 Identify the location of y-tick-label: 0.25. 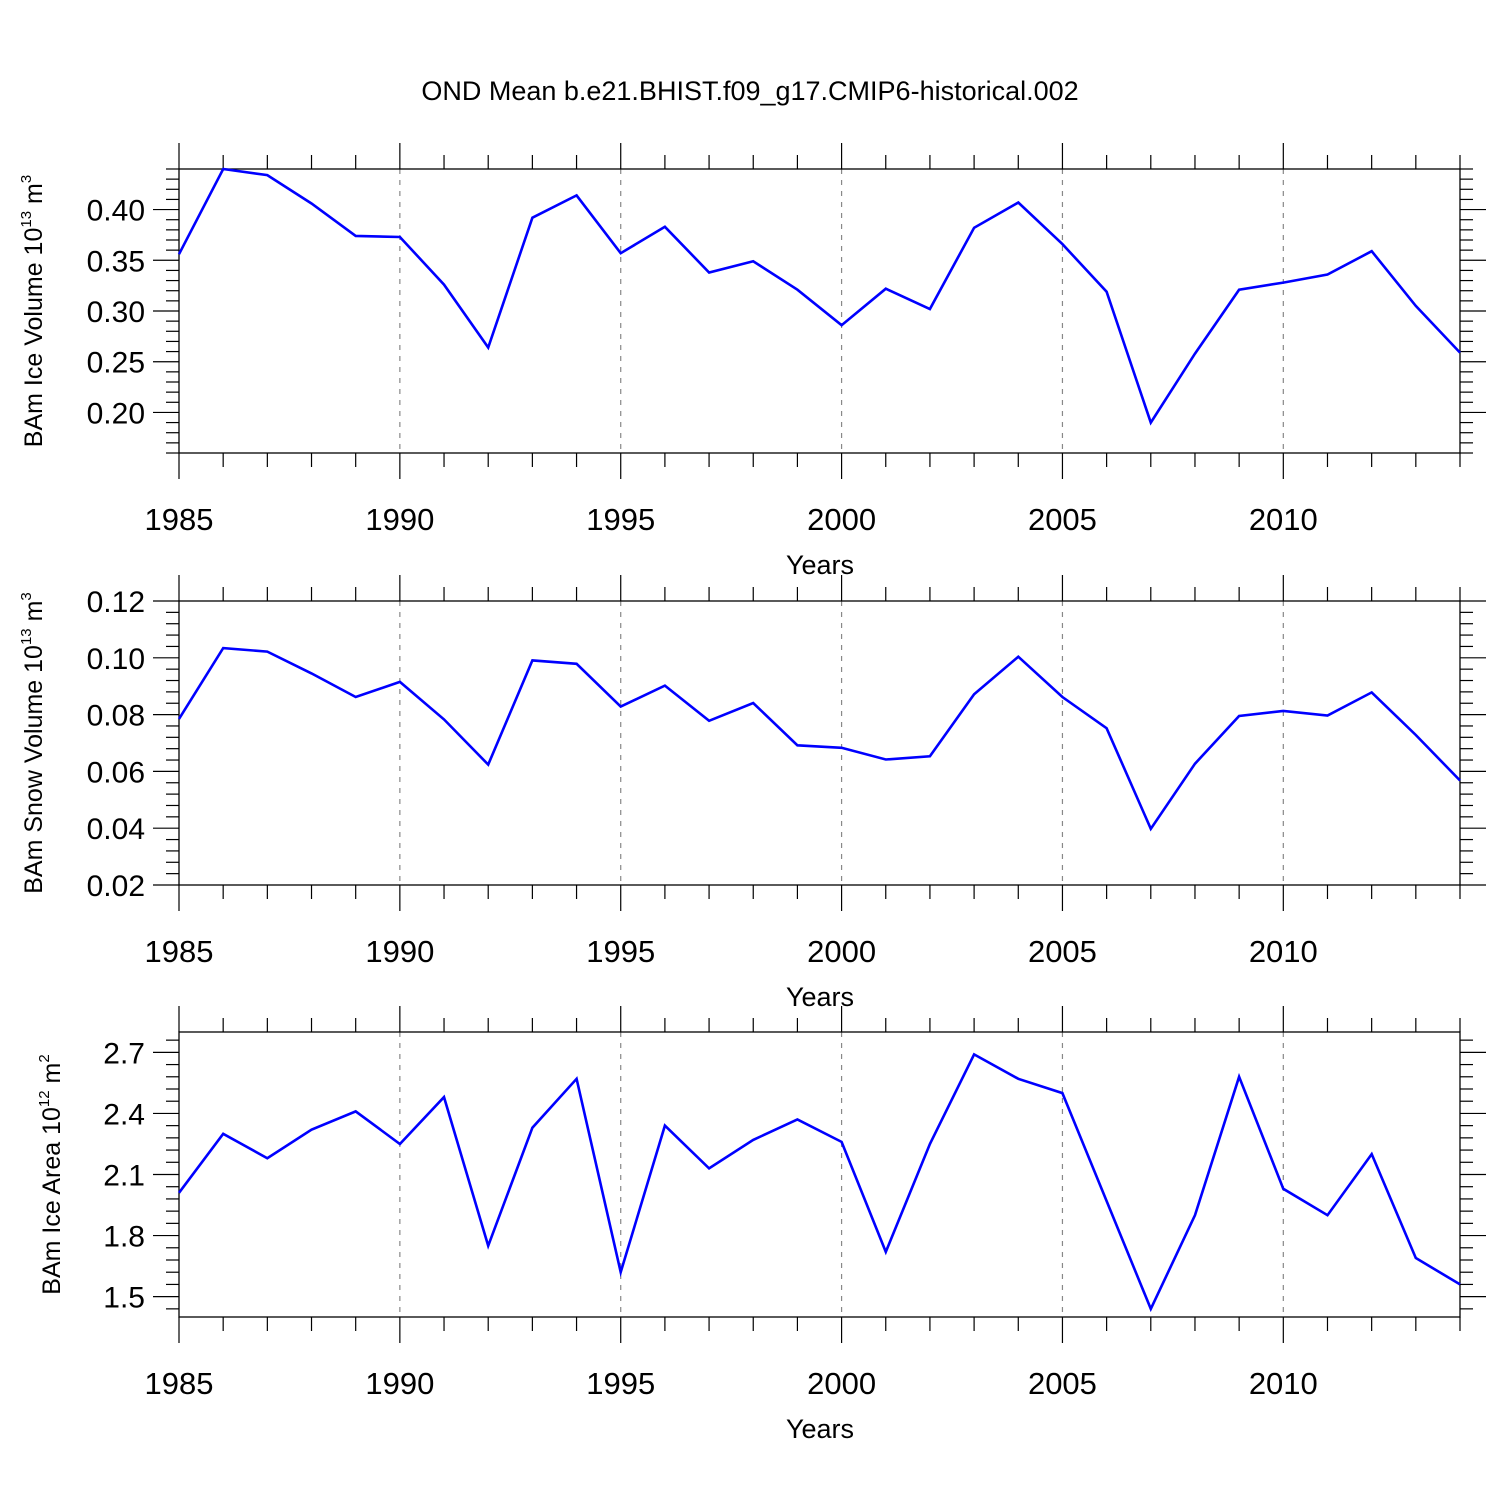
(116, 363).